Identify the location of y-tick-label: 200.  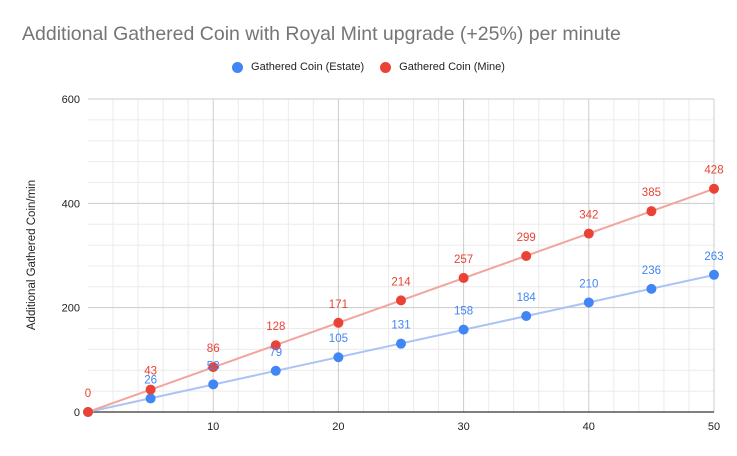
(71, 309).